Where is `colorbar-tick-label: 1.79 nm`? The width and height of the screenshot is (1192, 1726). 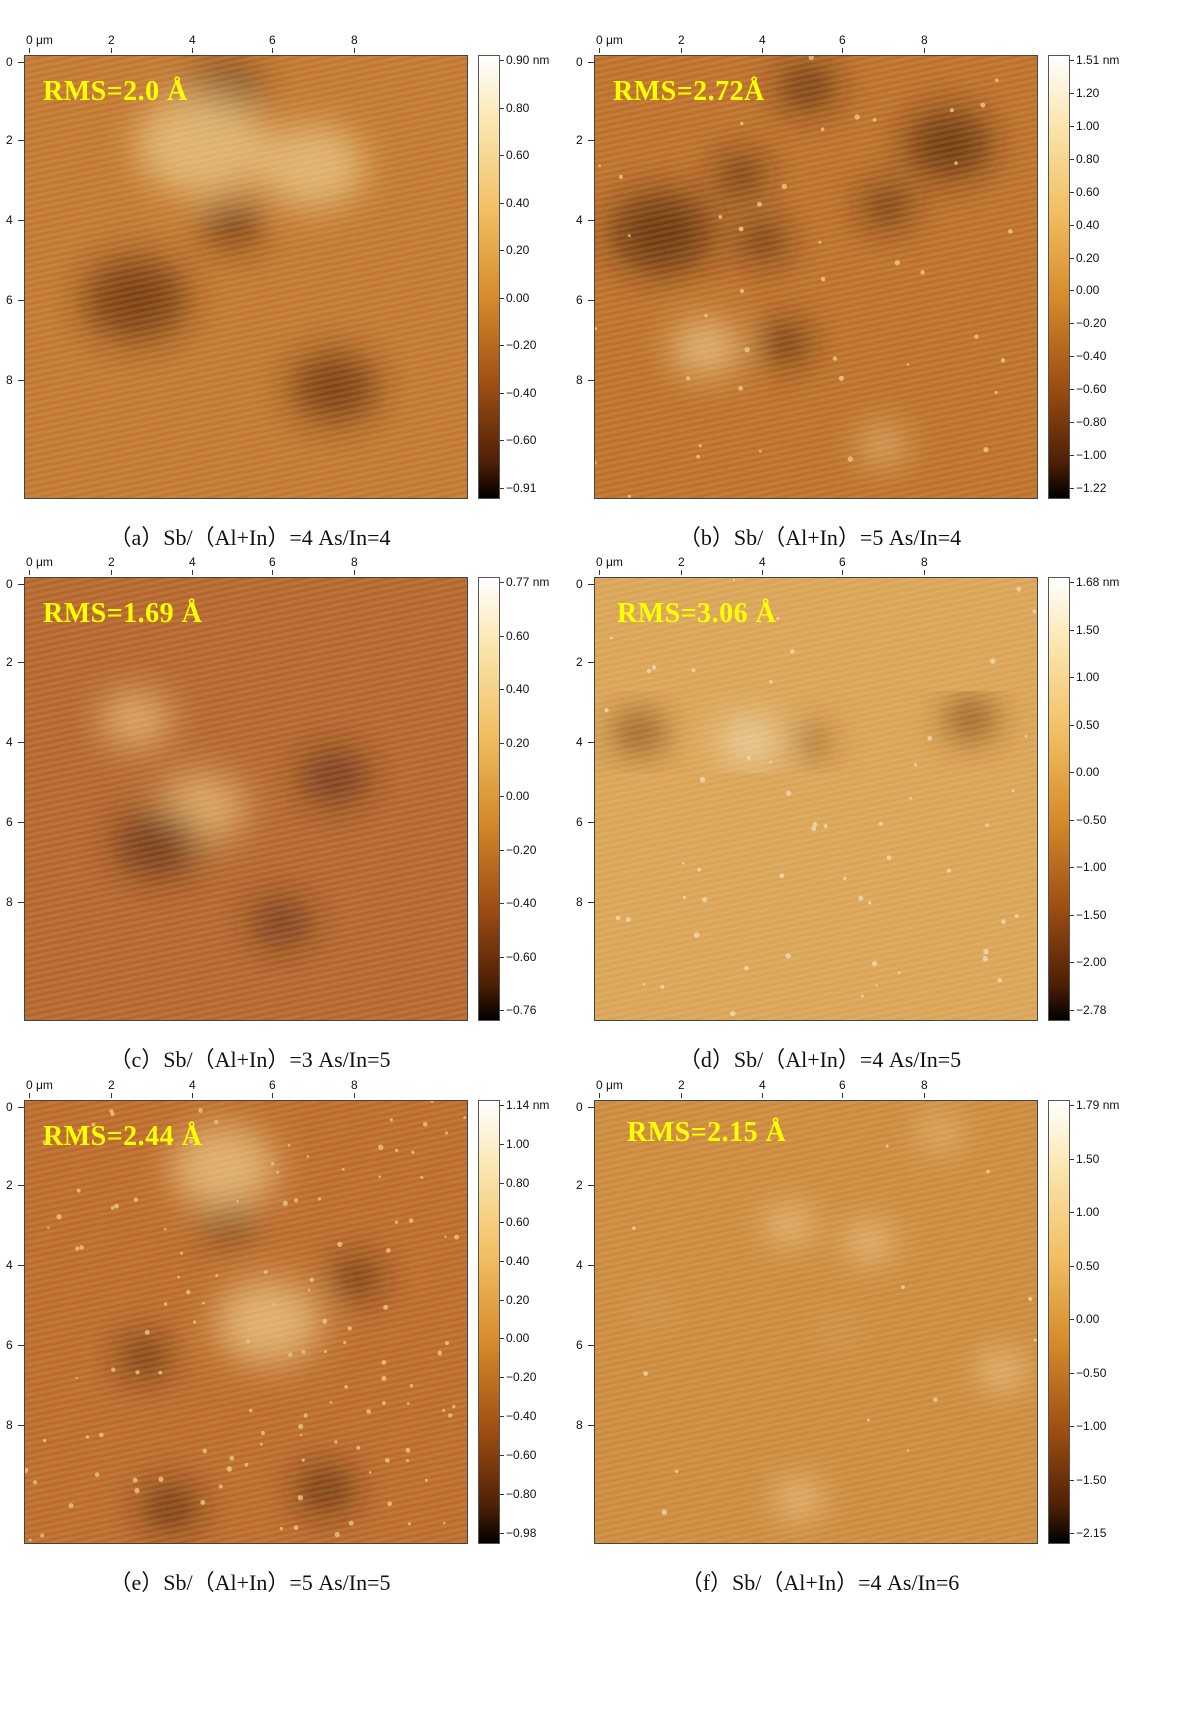
colorbar-tick-label: 1.79 nm is located at coordinates (1094, 1105).